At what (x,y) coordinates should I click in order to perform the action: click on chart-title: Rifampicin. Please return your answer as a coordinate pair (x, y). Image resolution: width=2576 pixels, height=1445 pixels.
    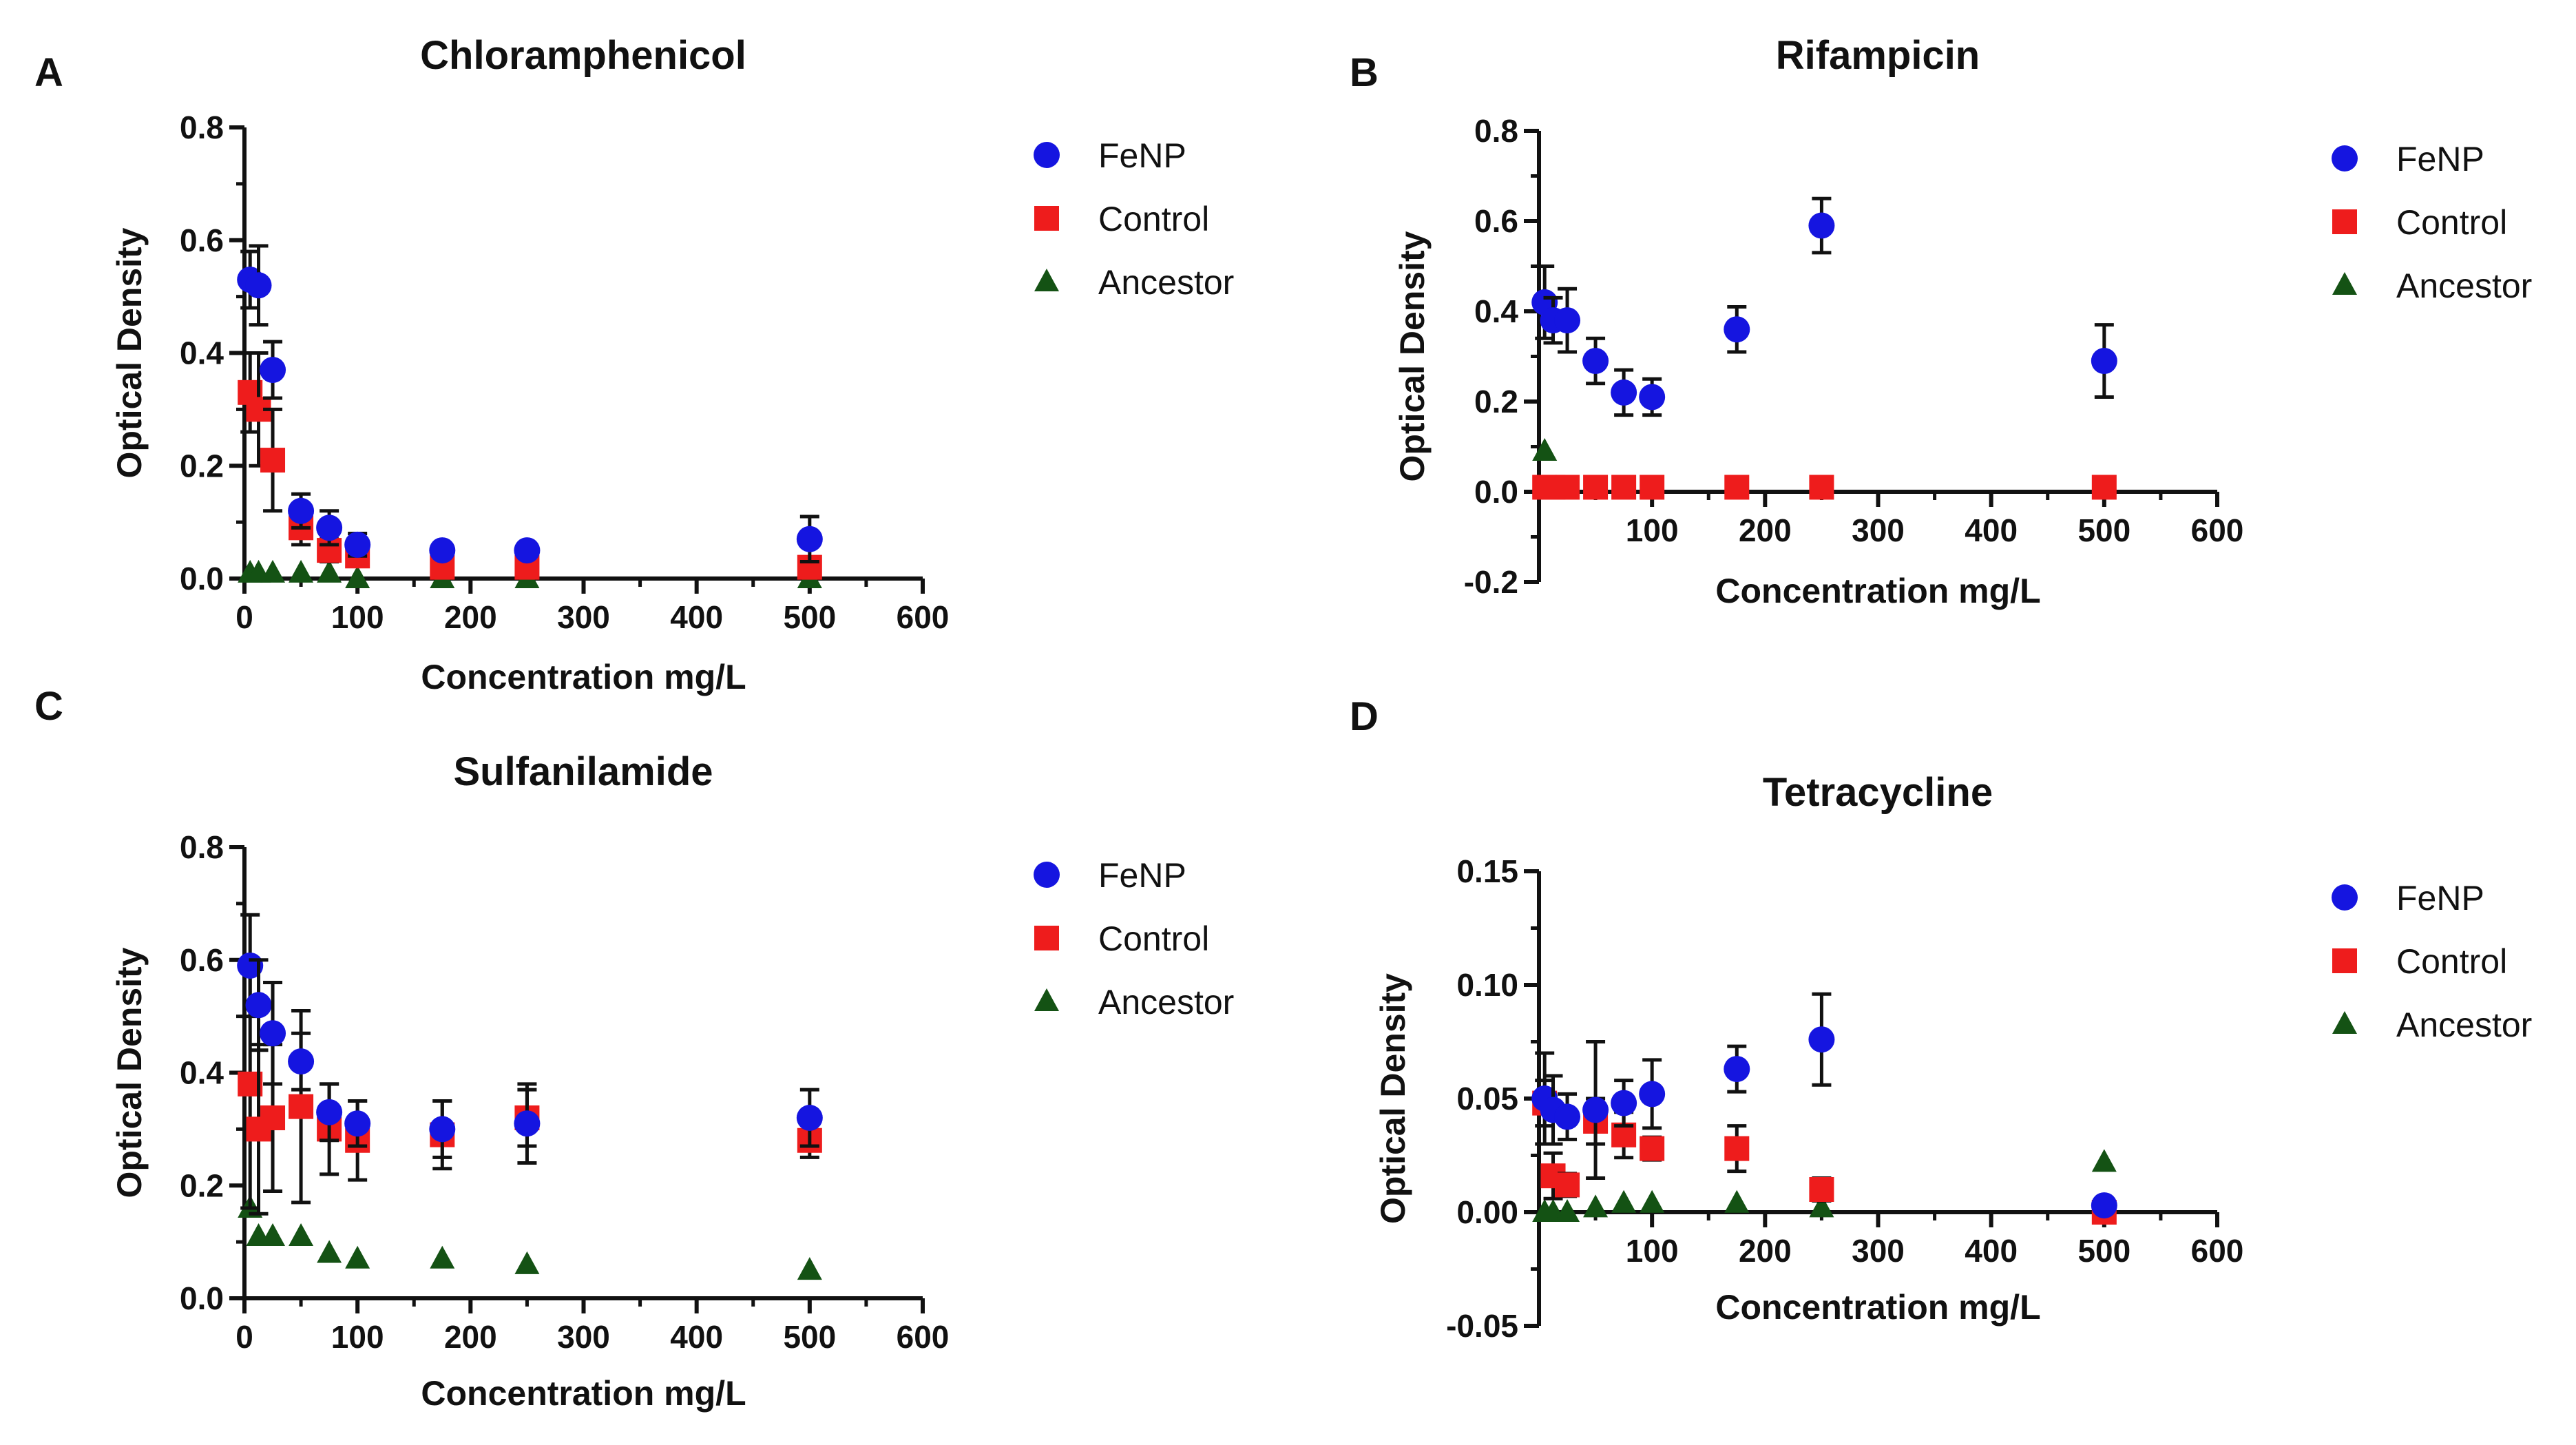
    Looking at the image, I should click on (1878, 55).